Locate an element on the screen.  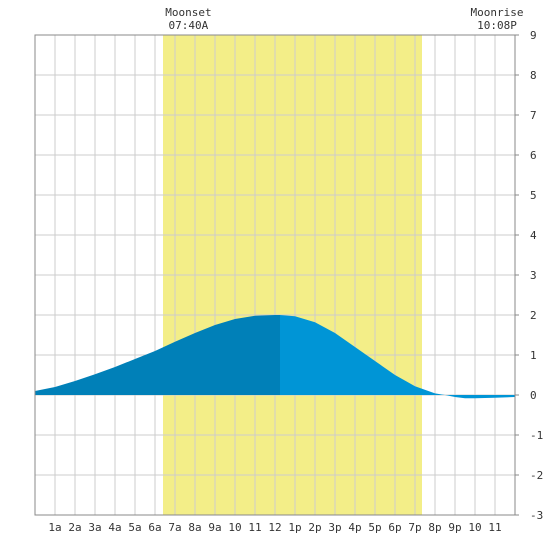
y-axis-ticks: -3 -2 -1 0 1 2 3 4 5 6 7 8 9 is located at coordinates (529, 275).